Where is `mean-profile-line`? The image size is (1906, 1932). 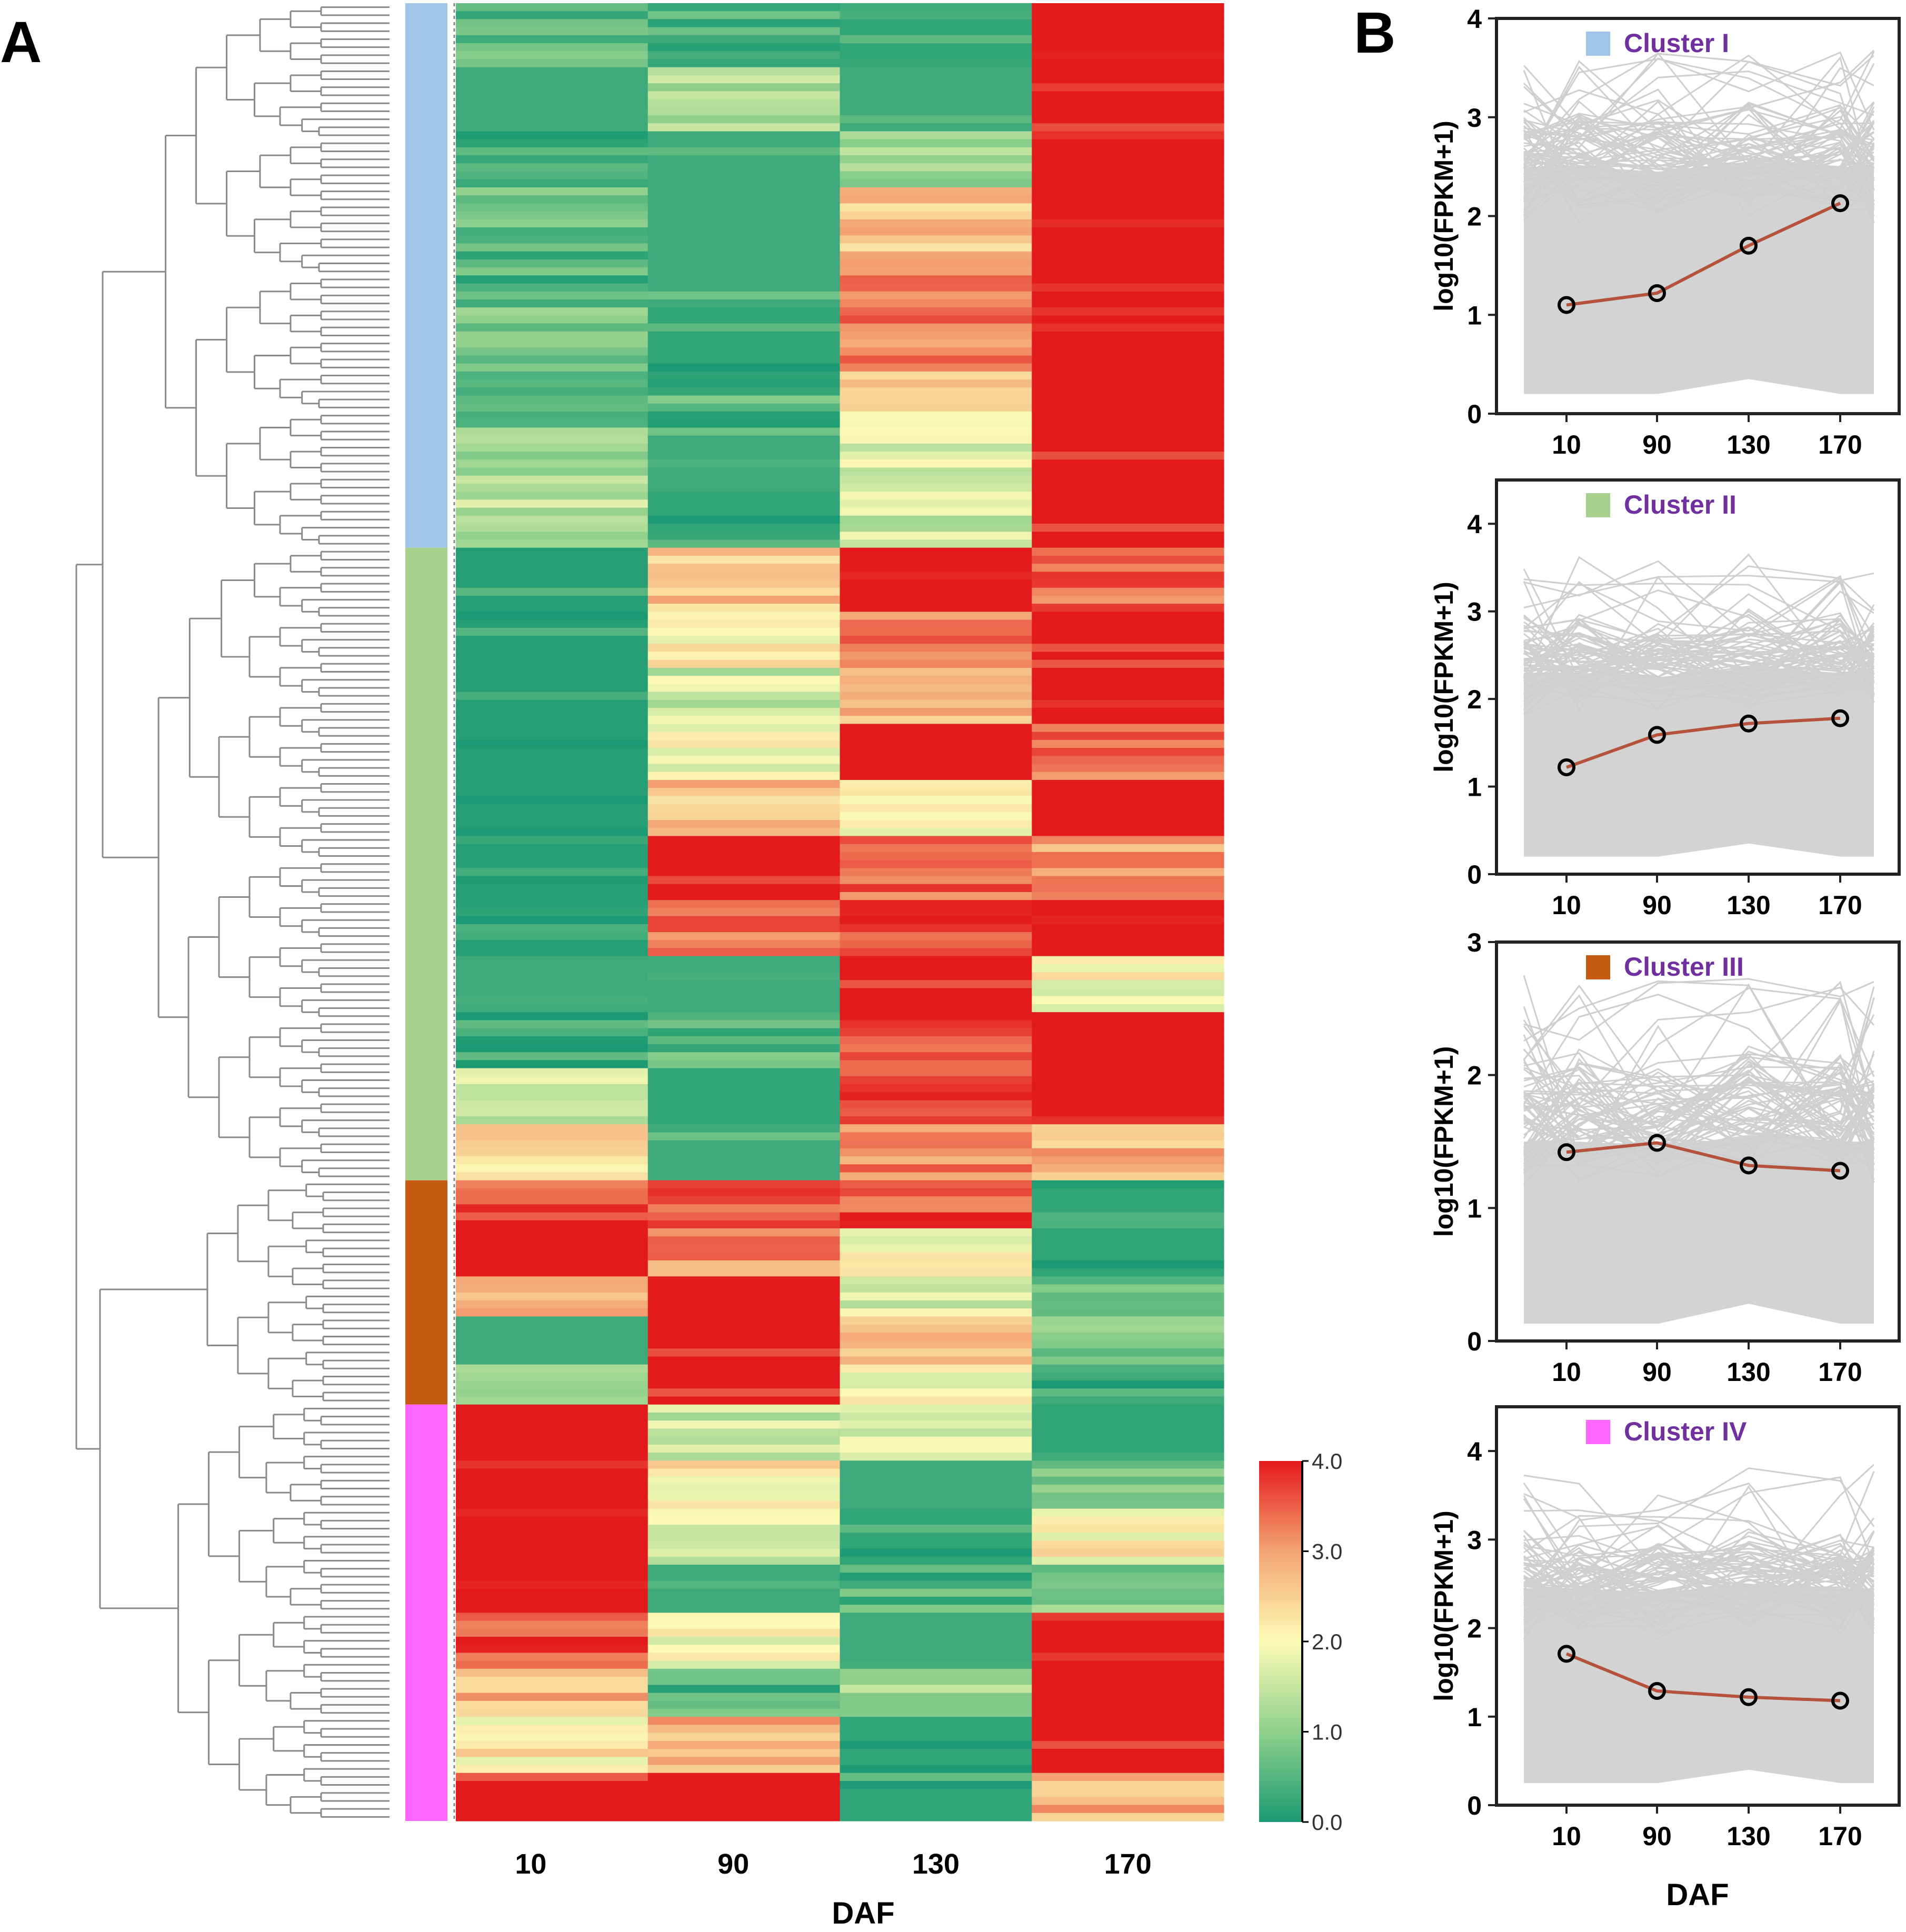
mean-profile-line is located at coordinates (1703, 1157).